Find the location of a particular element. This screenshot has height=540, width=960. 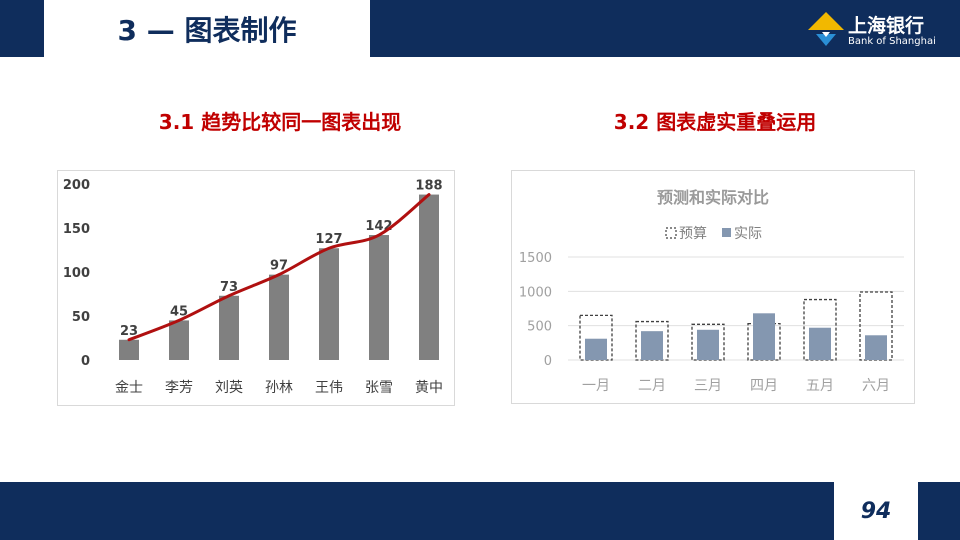

data-label: 142 is located at coordinates (378, 226).